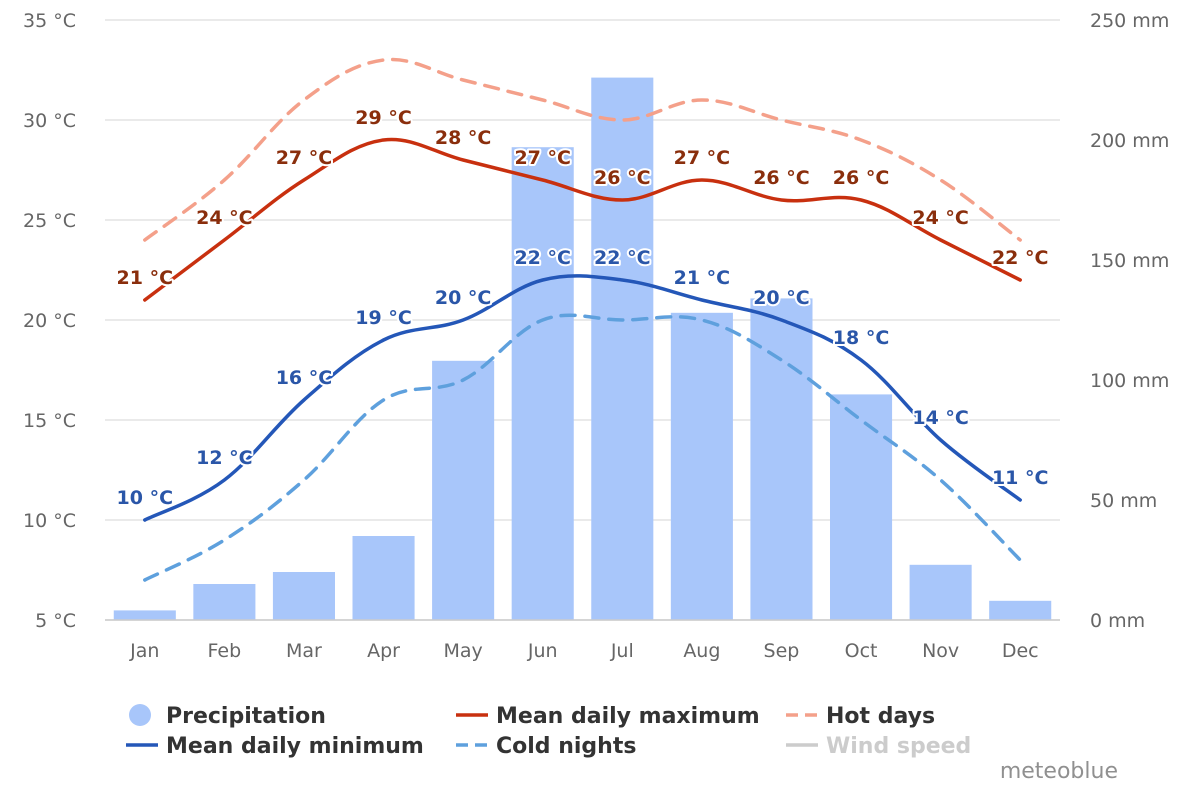  I want to click on mean-daily-minimum-data-label: 16 °C, so click(304, 378).